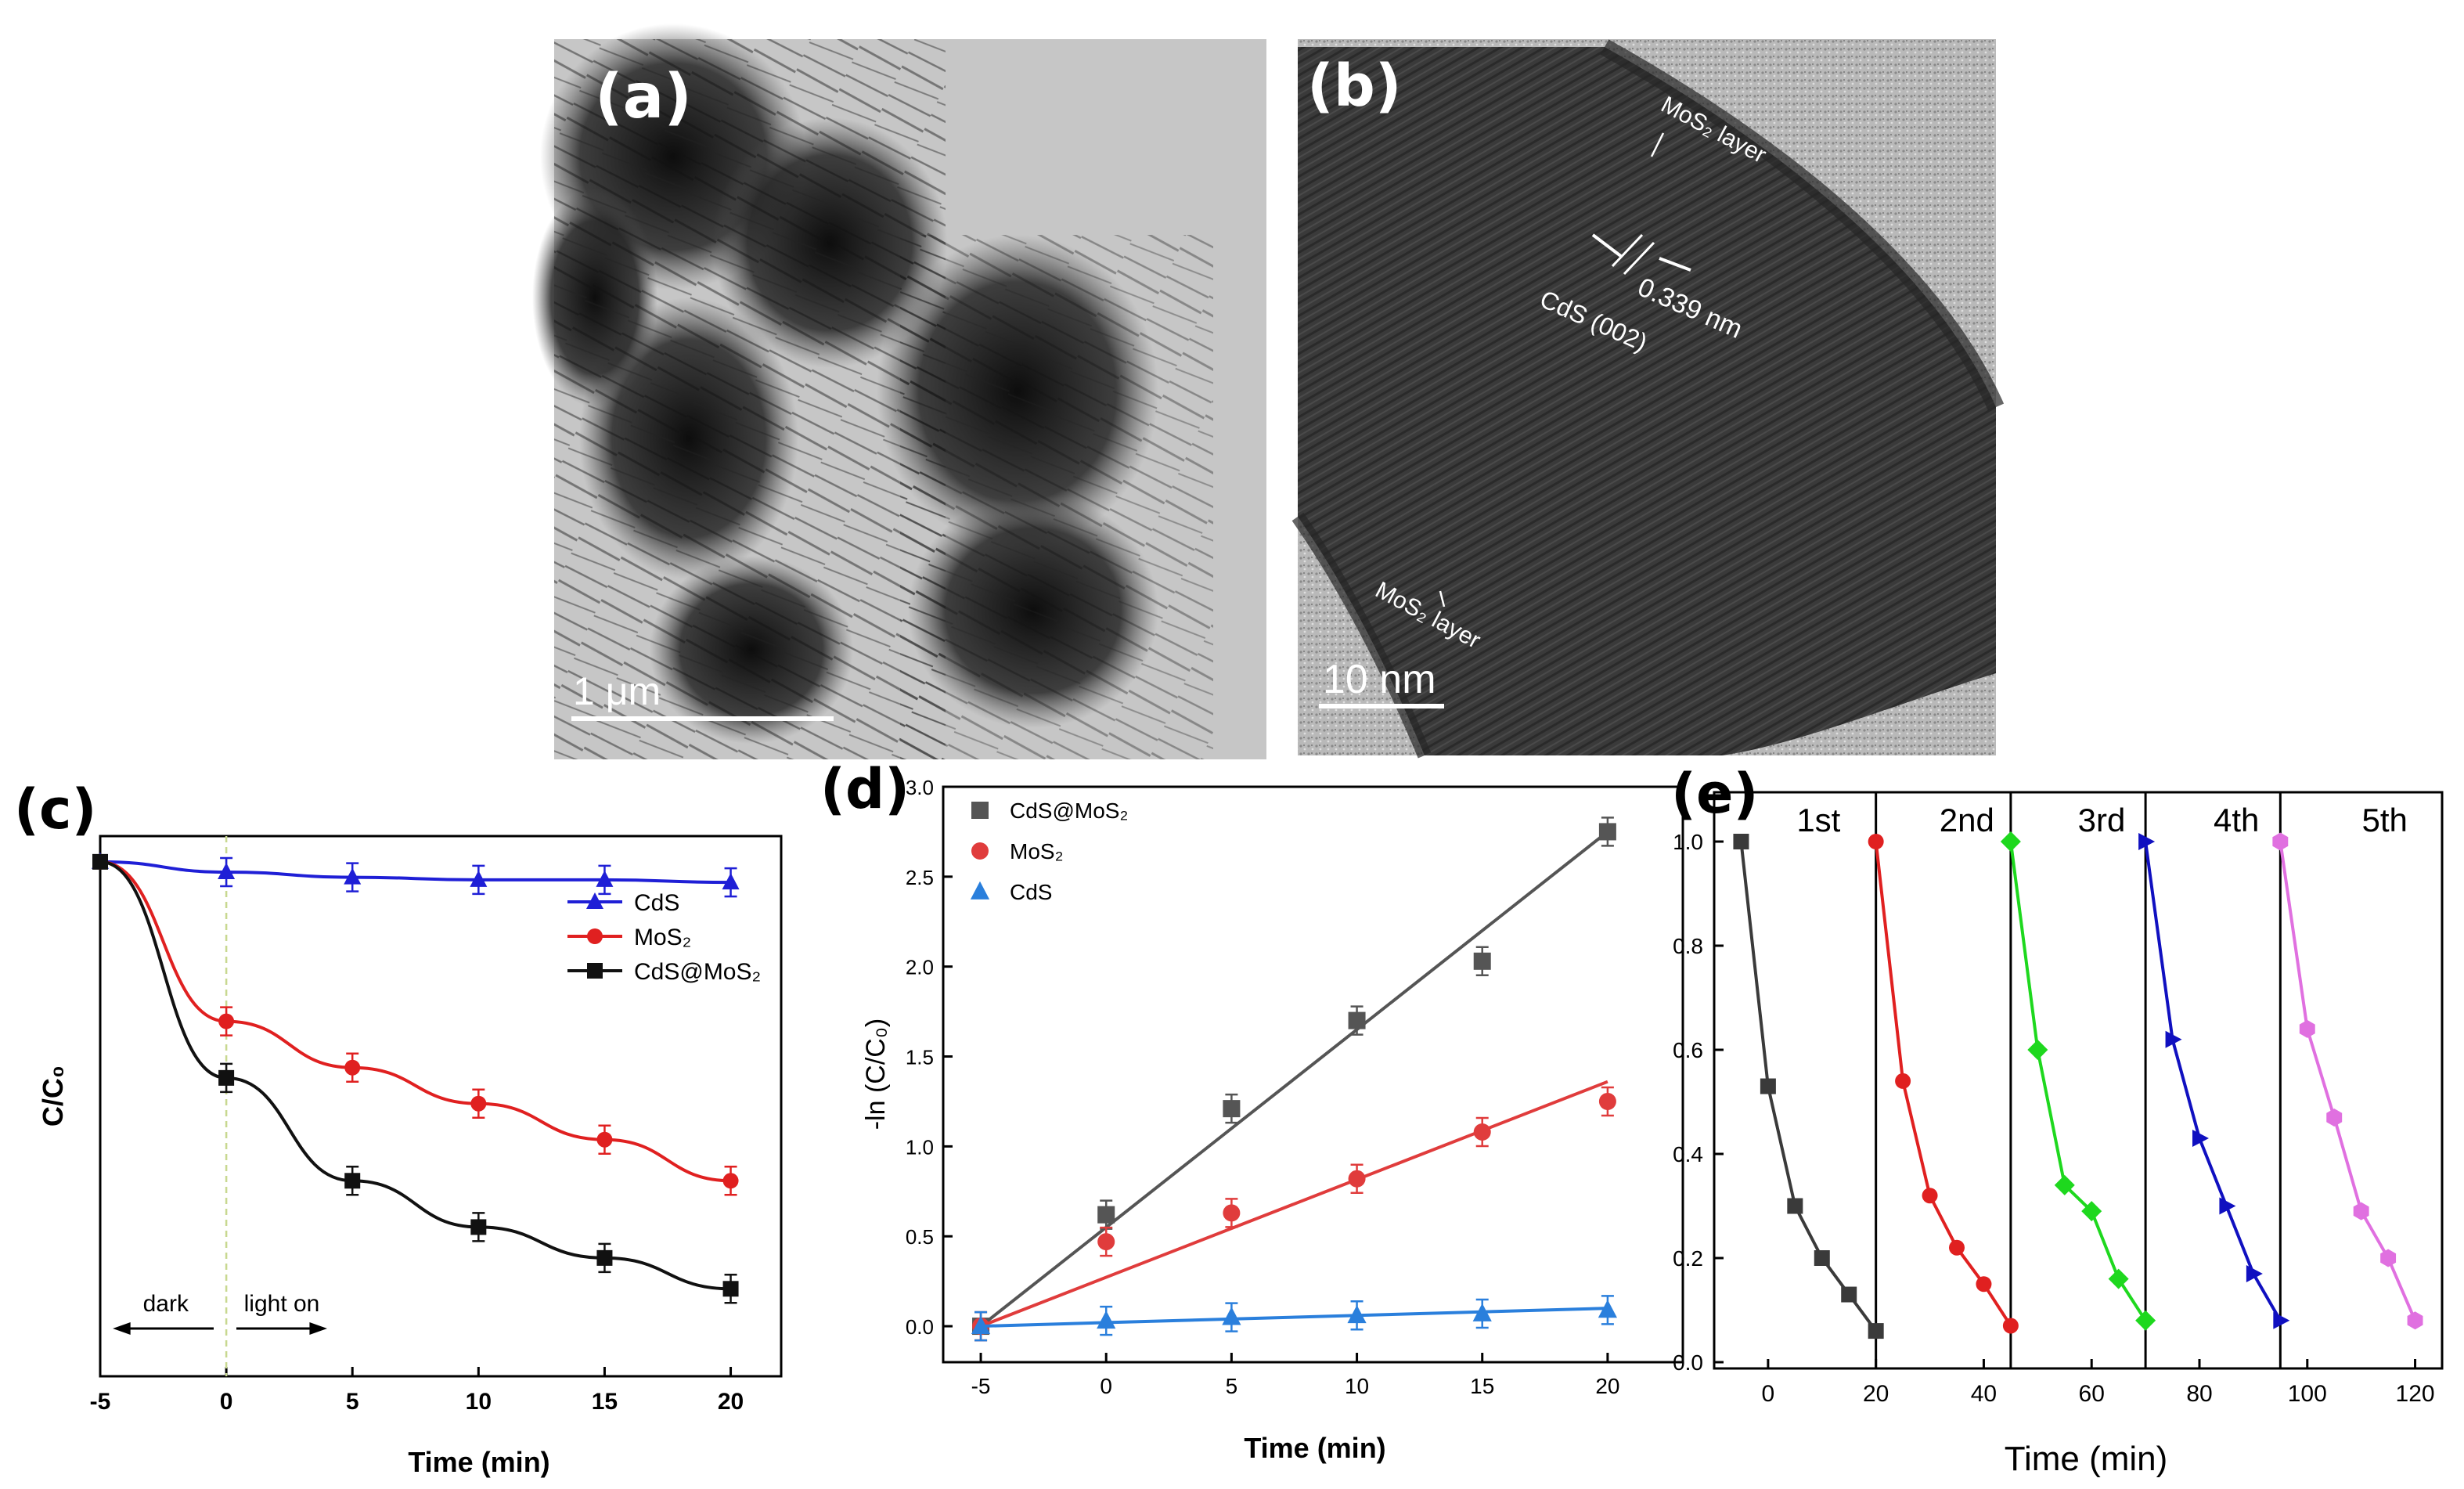 The image size is (2464, 1489). I want to click on y-tick-label-d: 1.5, so click(920, 1057).